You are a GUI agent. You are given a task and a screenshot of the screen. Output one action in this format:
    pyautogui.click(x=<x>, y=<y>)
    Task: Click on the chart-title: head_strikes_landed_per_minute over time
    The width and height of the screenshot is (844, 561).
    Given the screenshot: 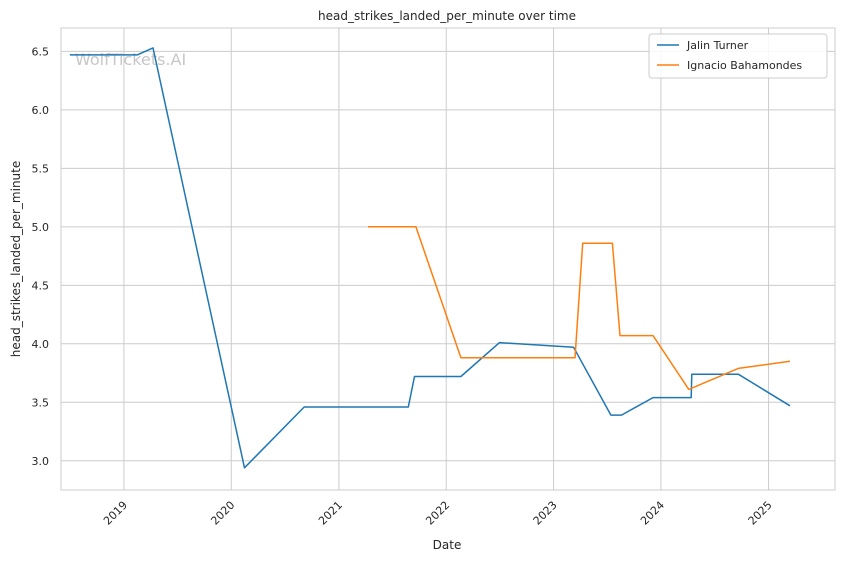 What is the action you would take?
    pyautogui.click(x=447, y=16)
    